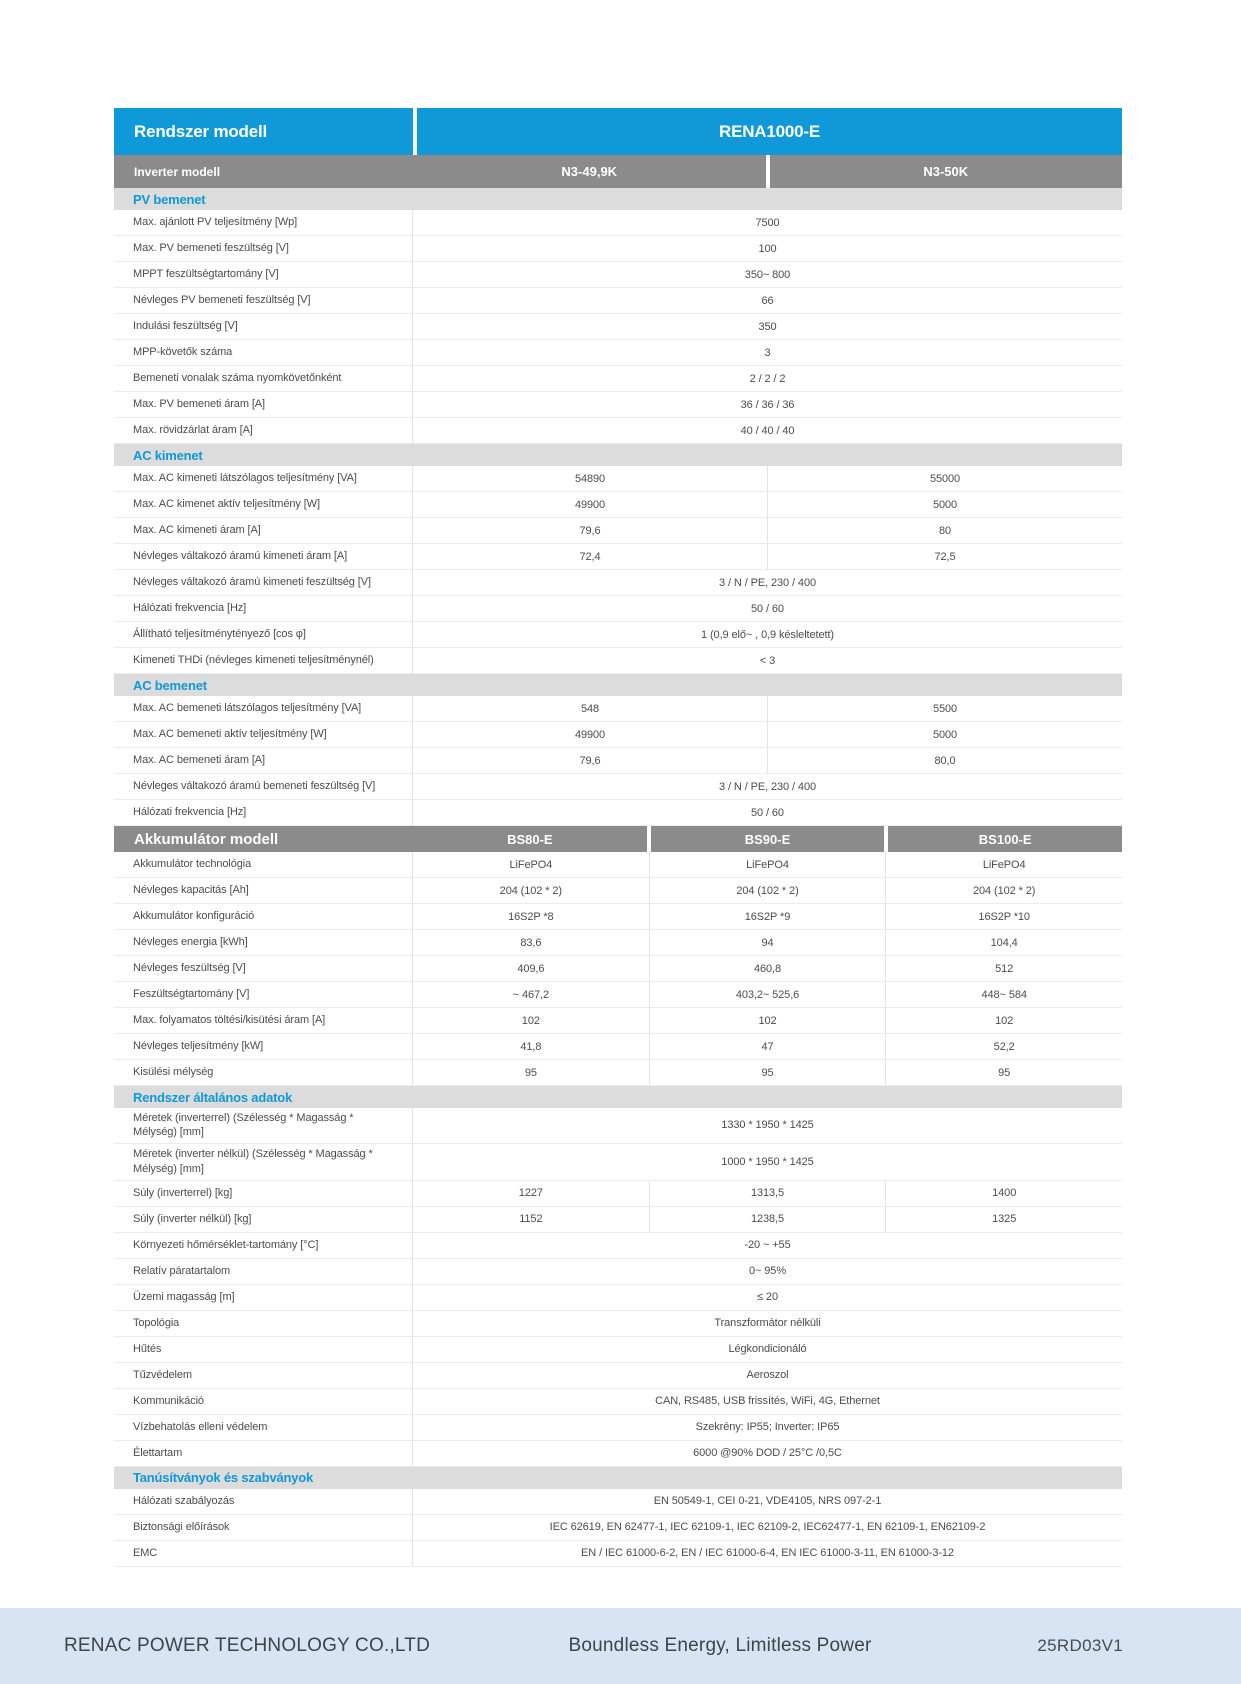  I want to click on spec-value: Légkondicionáló, so click(767, 1349).